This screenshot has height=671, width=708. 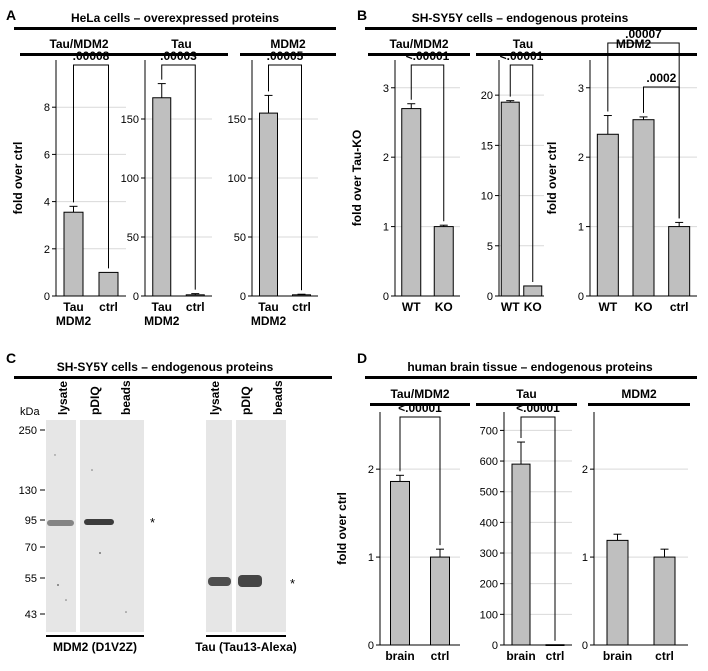 What do you see at coordinates (489, 462) in the screenshot?
I see `y-tick-label: 600` at bounding box center [489, 462].